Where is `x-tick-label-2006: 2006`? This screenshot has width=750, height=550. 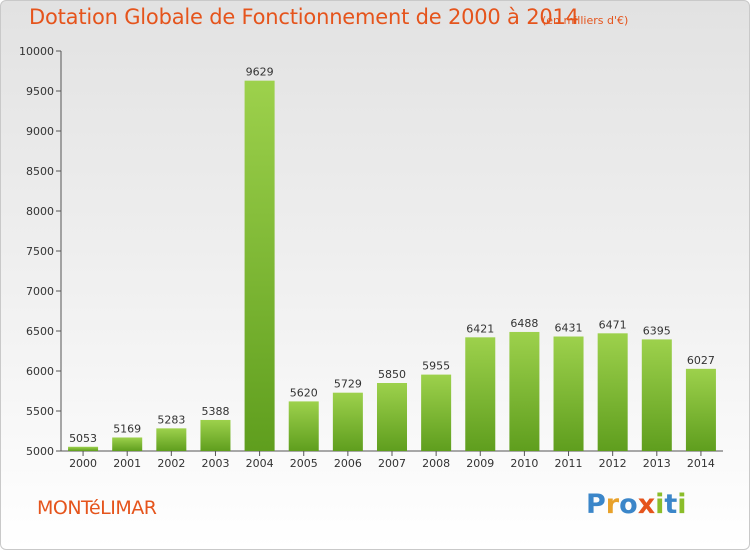 x-tick-label-2006: 2006 is located at coordinates (348, 463).